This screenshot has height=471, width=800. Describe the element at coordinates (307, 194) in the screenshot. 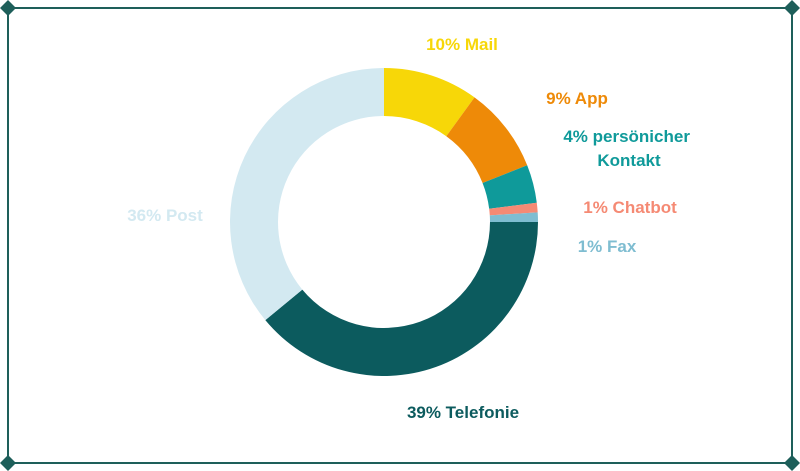

I see `slice-post` at that location.